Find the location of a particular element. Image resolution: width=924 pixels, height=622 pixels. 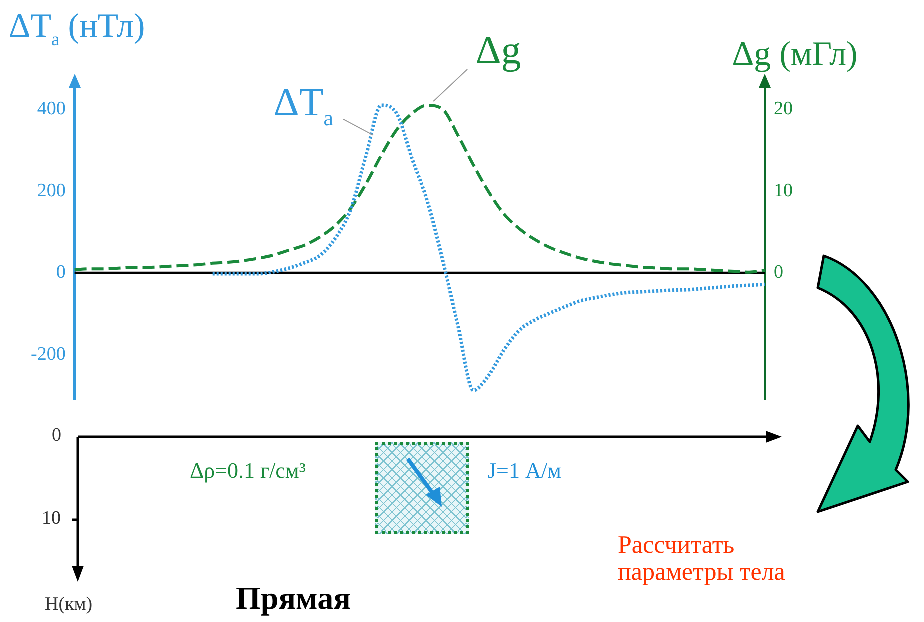

text: Прямая is located at coordinates (293, 598).